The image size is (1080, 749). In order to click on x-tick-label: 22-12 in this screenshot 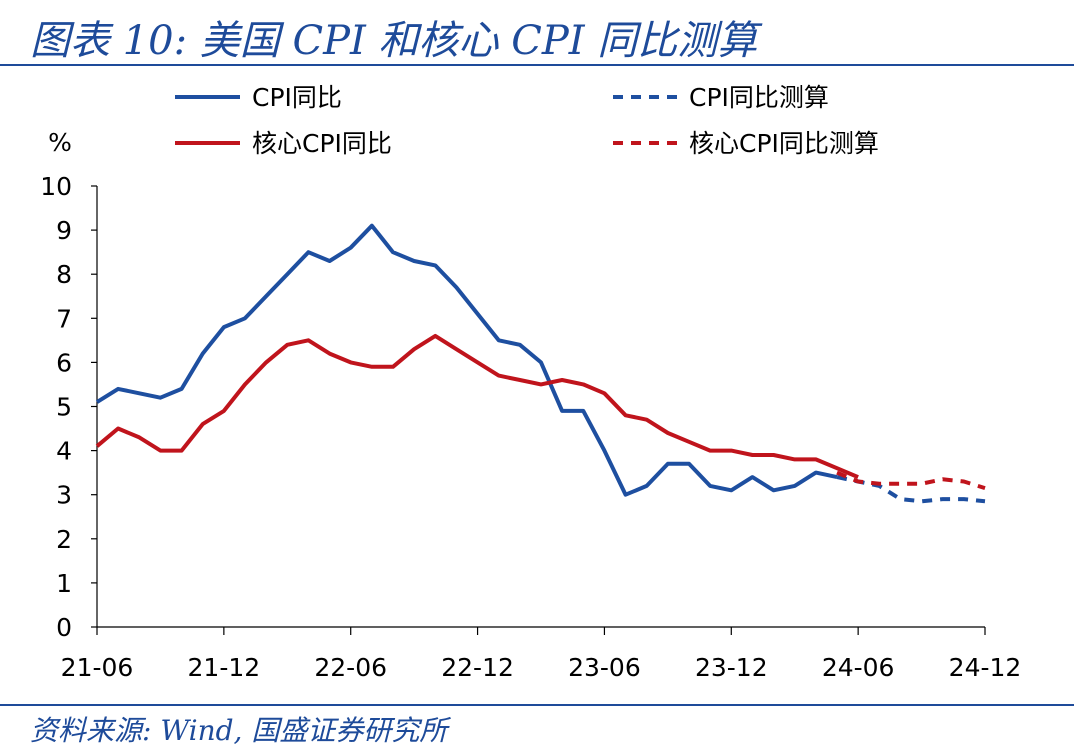, I will do `click(477, 667)`.